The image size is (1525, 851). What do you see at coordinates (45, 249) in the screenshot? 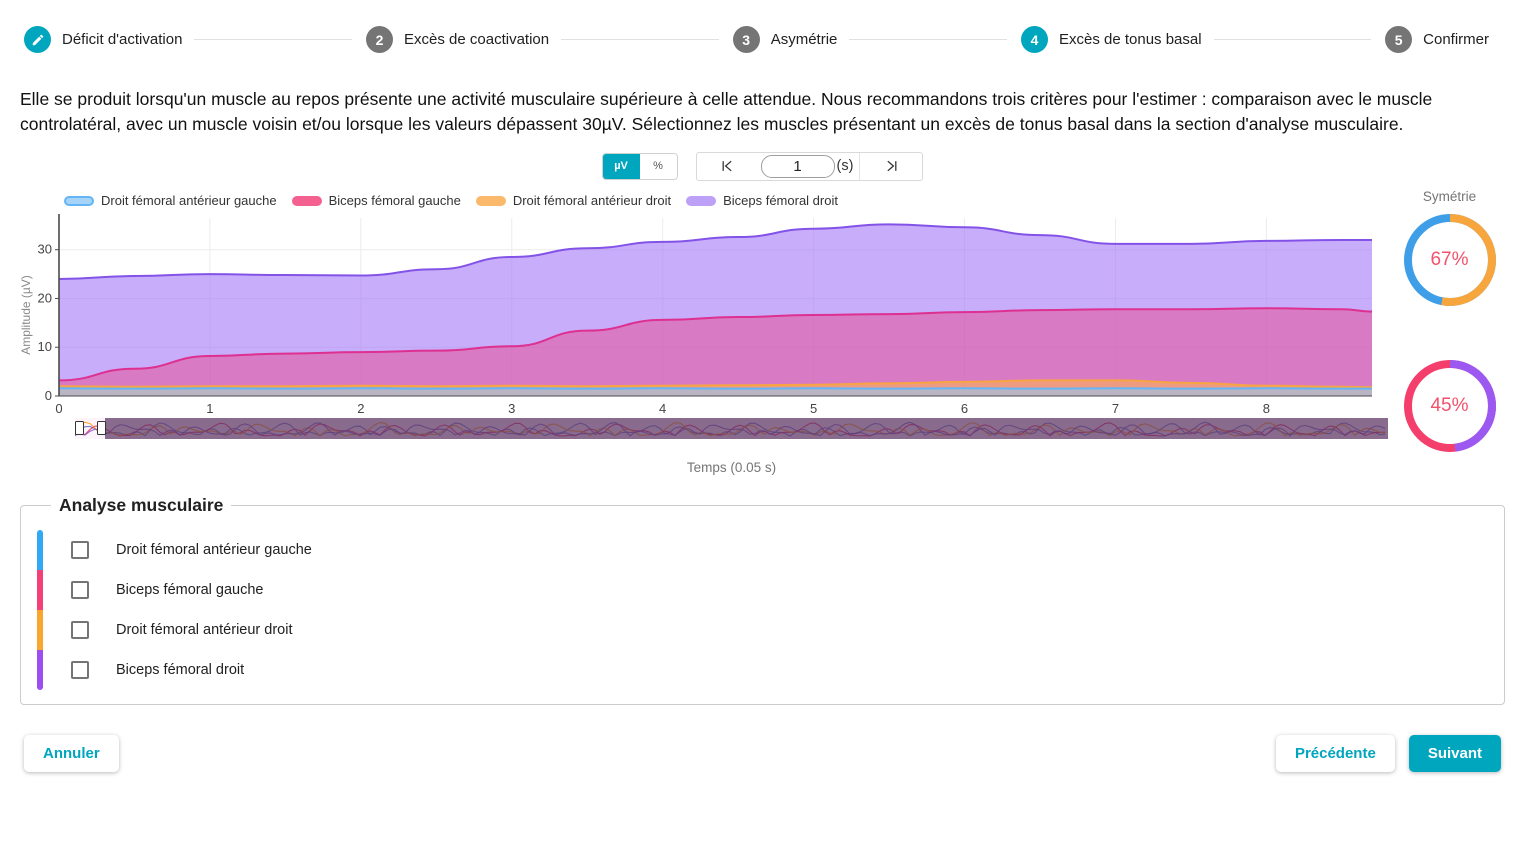
I see `svg-text: 30` at bounding box center [45, 249].